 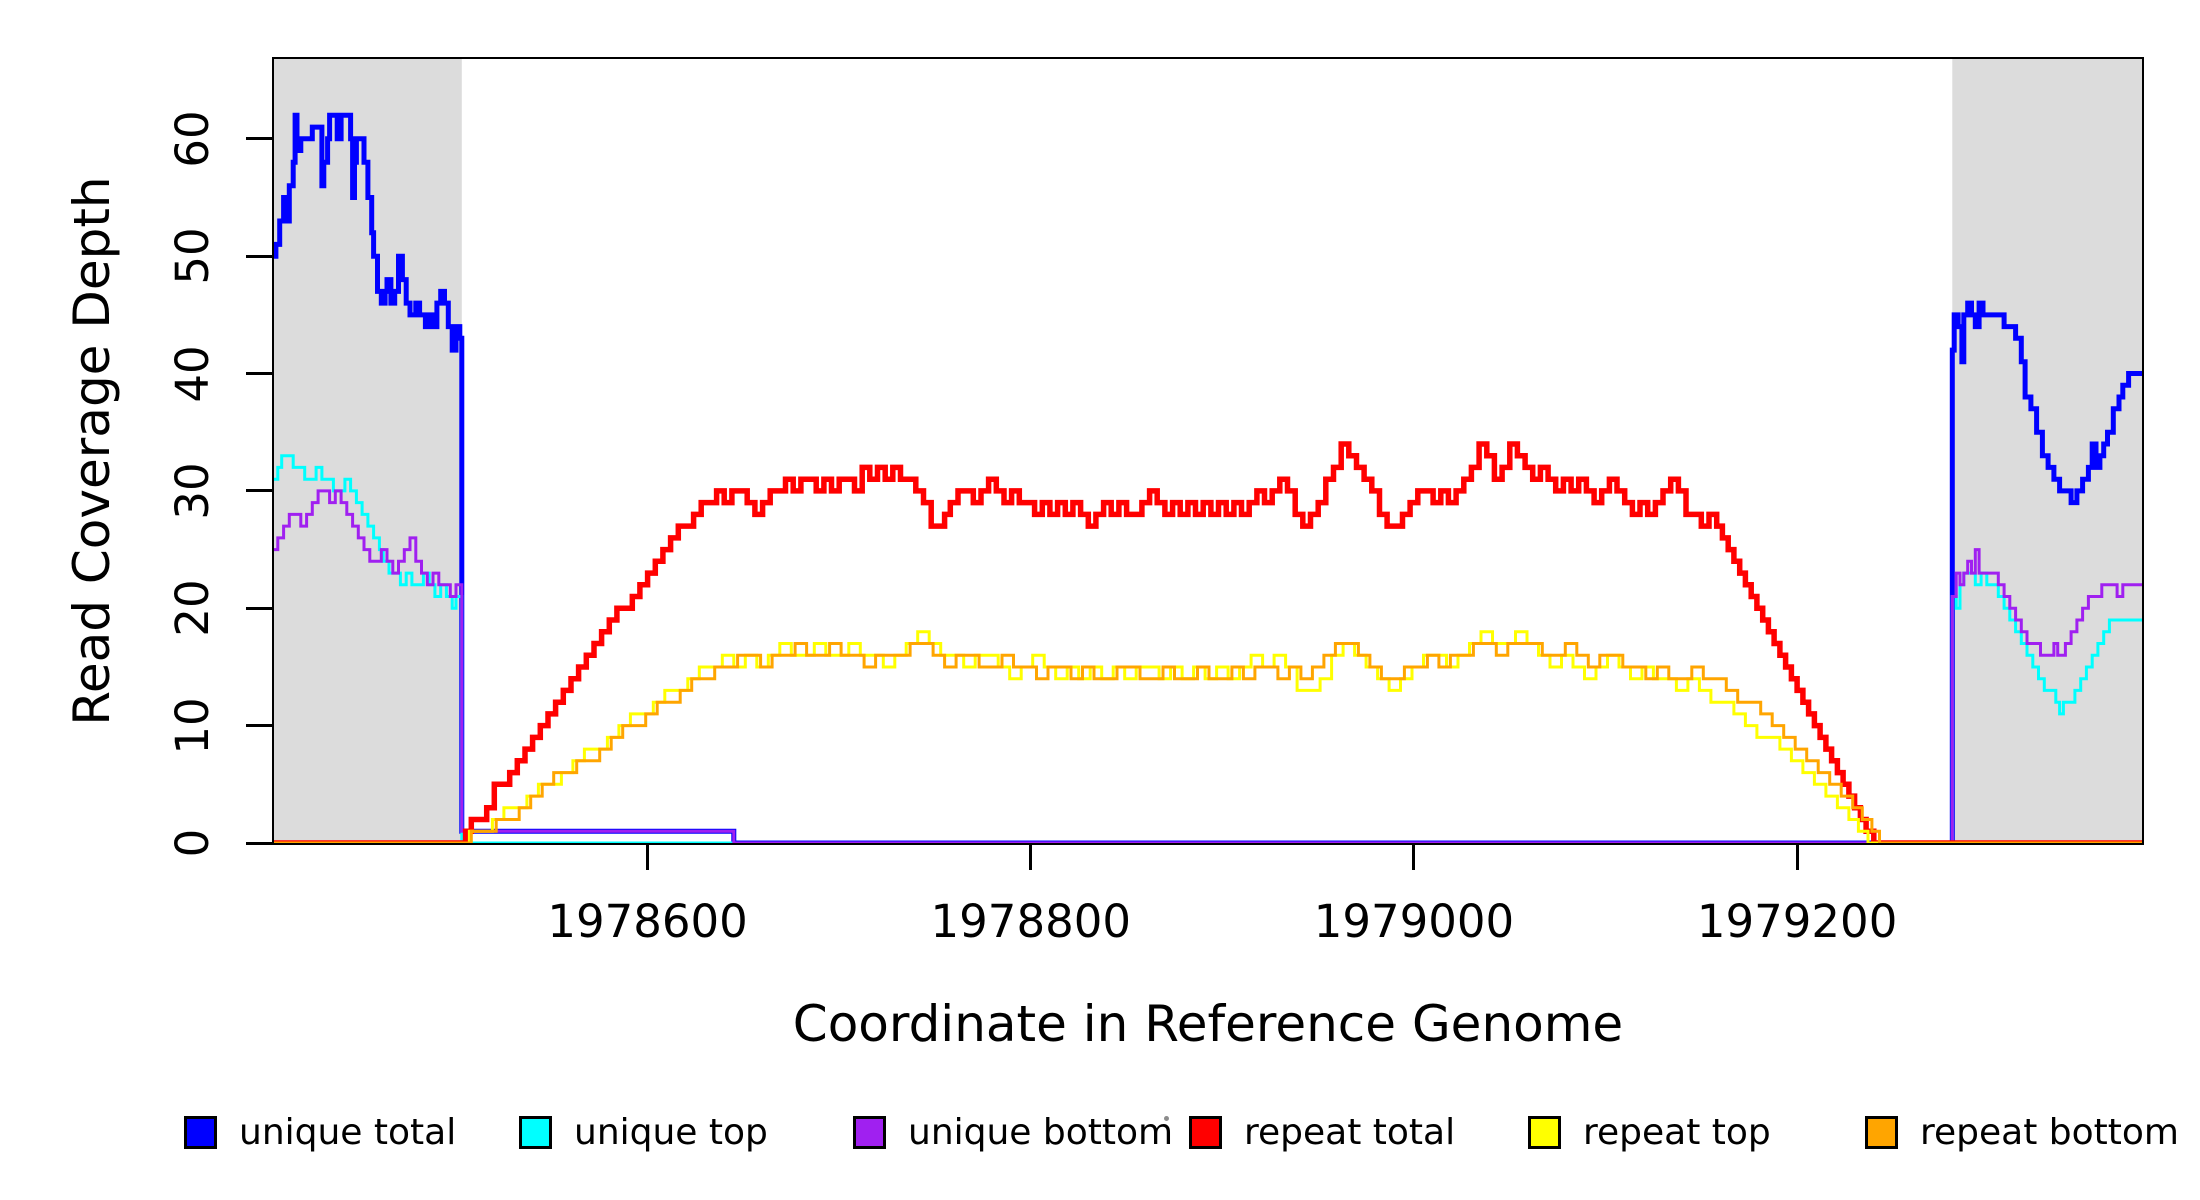 What do you see at coordinates (348, 1132) in the screenshot?
I see `legend-label: unique total` at bounding box center [348, 1132].